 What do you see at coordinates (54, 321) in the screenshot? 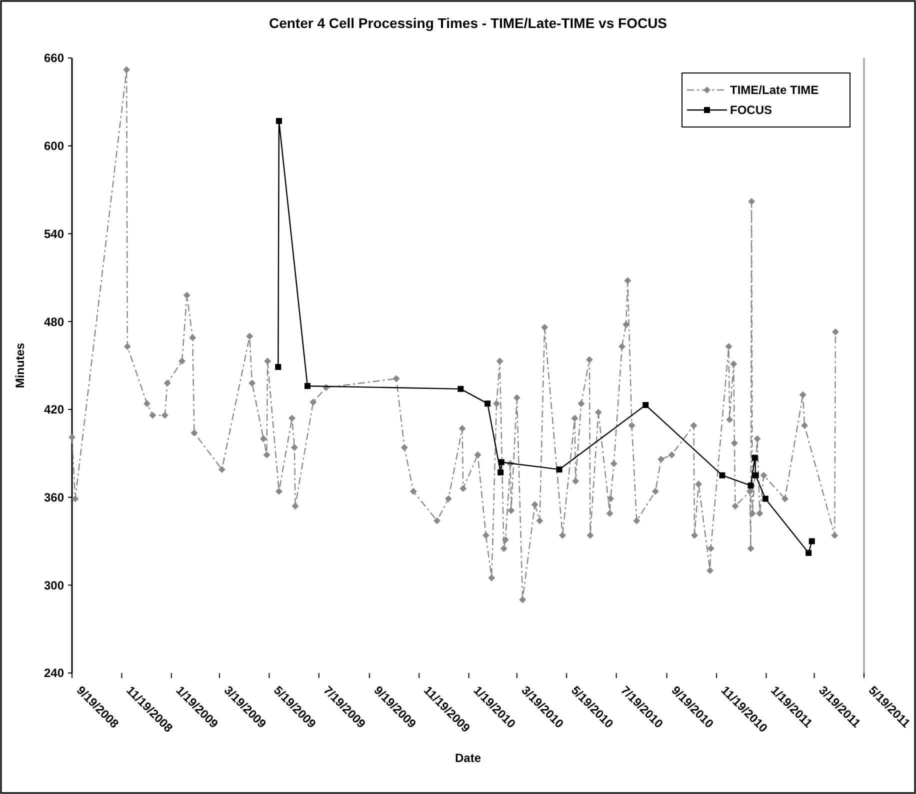
I see `y-tick-label: 480` at bounding box center [54, 321].